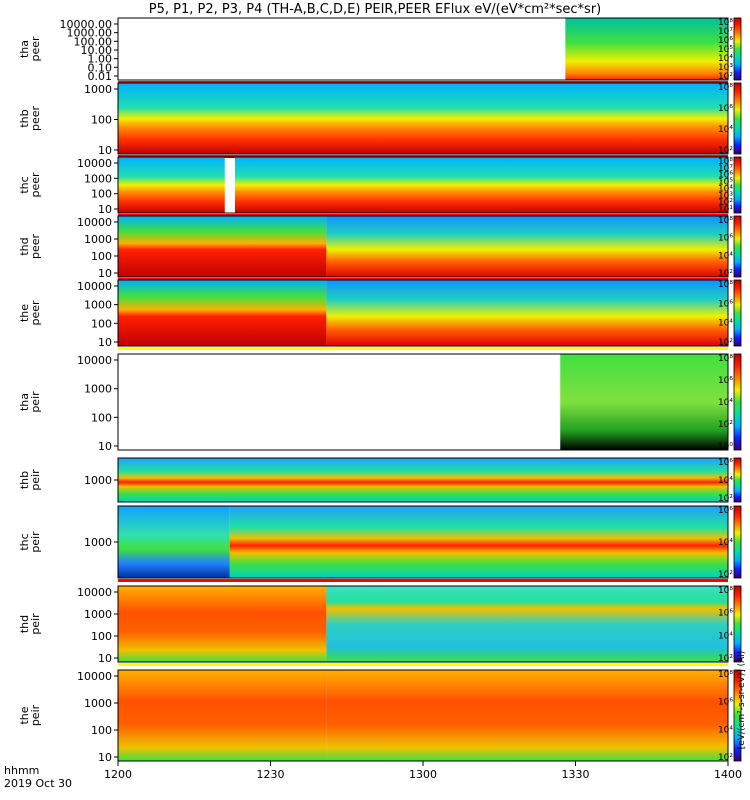 The height and width of the screenshot is (800, 750). Describe the element at coordinates (725, 32) in the screenshot. I see `colorbar-tick-label: 10⁷` at that location.